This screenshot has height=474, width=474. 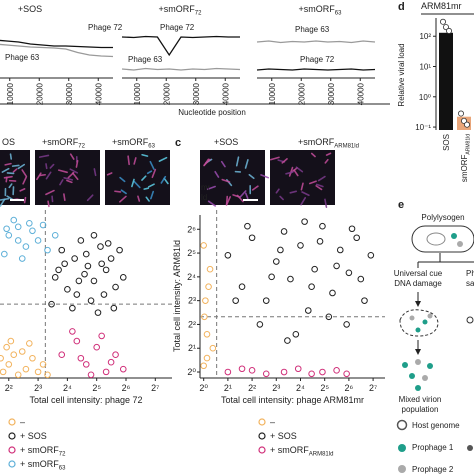 What do you see at coordinates (402, 425) in the screenshot?
I see `legend-host` at bounding box center [402, 425].